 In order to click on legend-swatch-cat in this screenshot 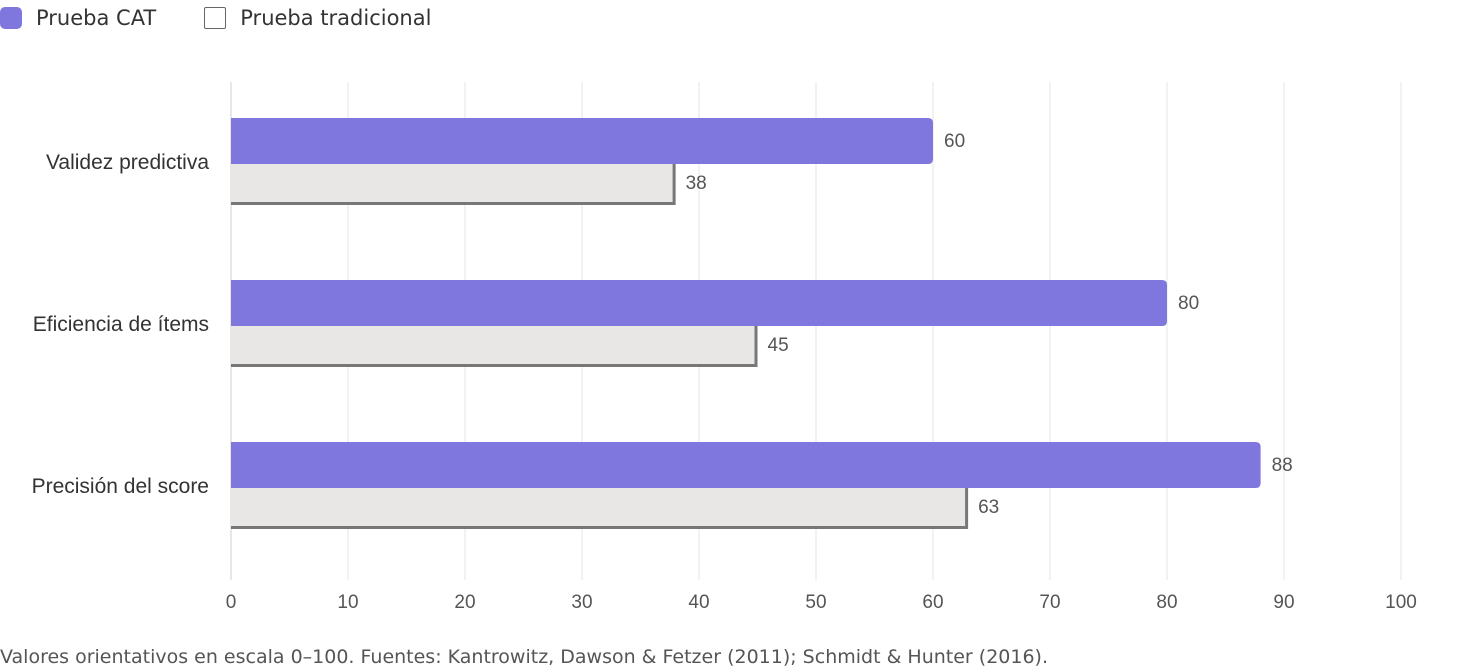, I will do `click(11, 18)`.